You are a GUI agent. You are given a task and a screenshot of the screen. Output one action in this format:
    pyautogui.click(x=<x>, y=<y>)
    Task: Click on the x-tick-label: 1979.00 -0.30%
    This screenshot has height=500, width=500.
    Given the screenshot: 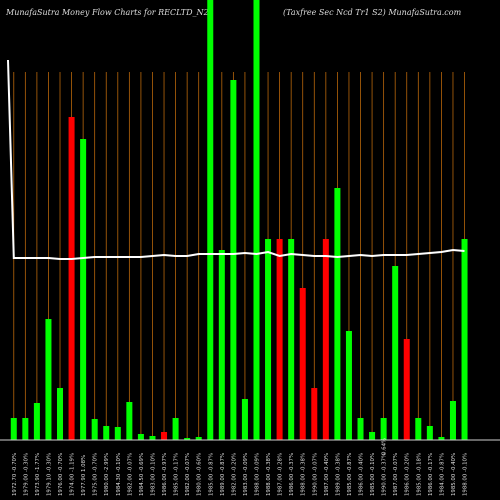 What is the action you would take?
    pyautogui.click(x=26, y=474)
    